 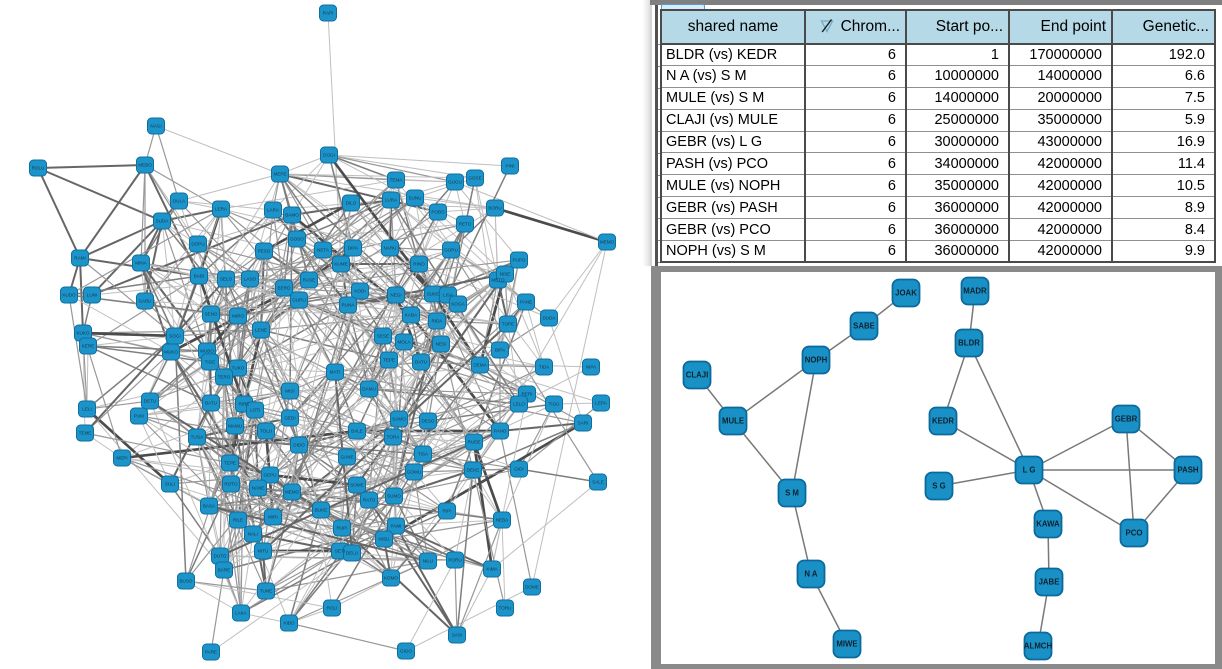 I want to click on svg-text: SULI, so click(x=170, y=484).